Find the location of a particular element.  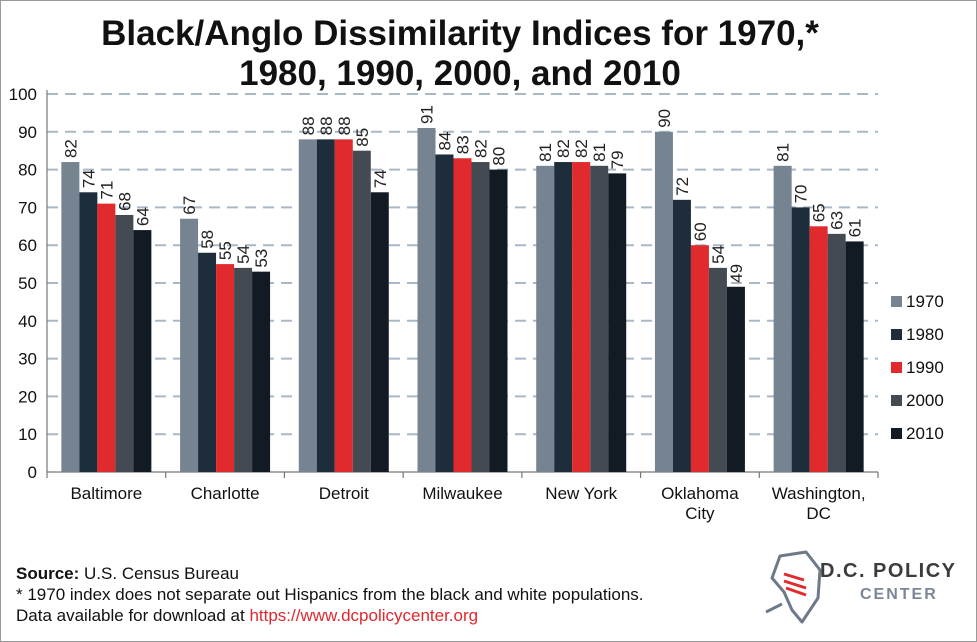

y-tick-label: 10 is located at coordinates (27, 434).